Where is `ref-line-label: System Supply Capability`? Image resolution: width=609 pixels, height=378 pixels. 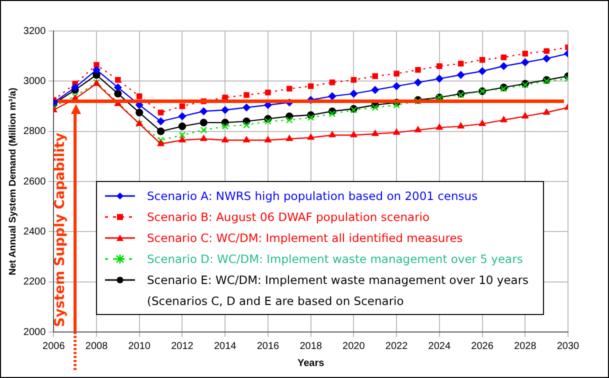
ref-line-label: System Supply Capability is located at coordinates (60, 229).